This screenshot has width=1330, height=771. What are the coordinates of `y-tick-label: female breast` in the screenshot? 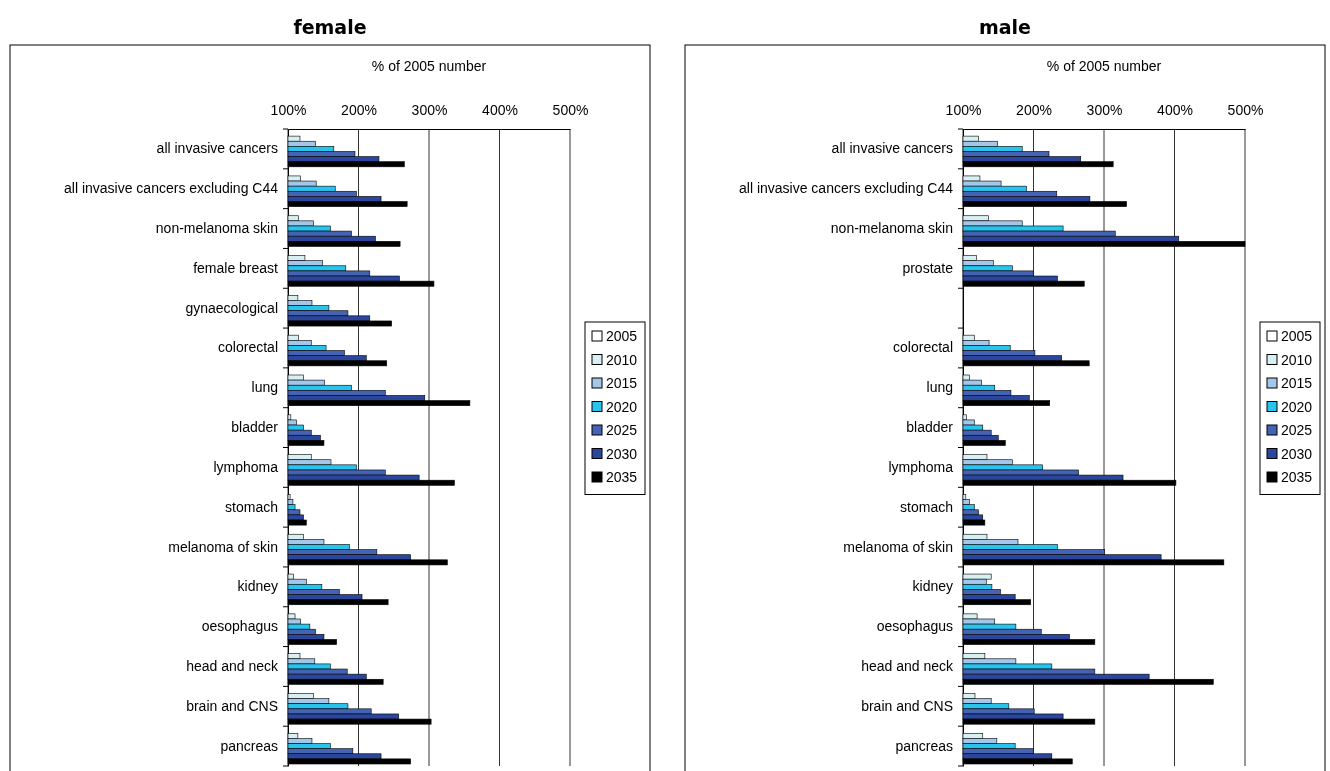 It's located at (236, 267).